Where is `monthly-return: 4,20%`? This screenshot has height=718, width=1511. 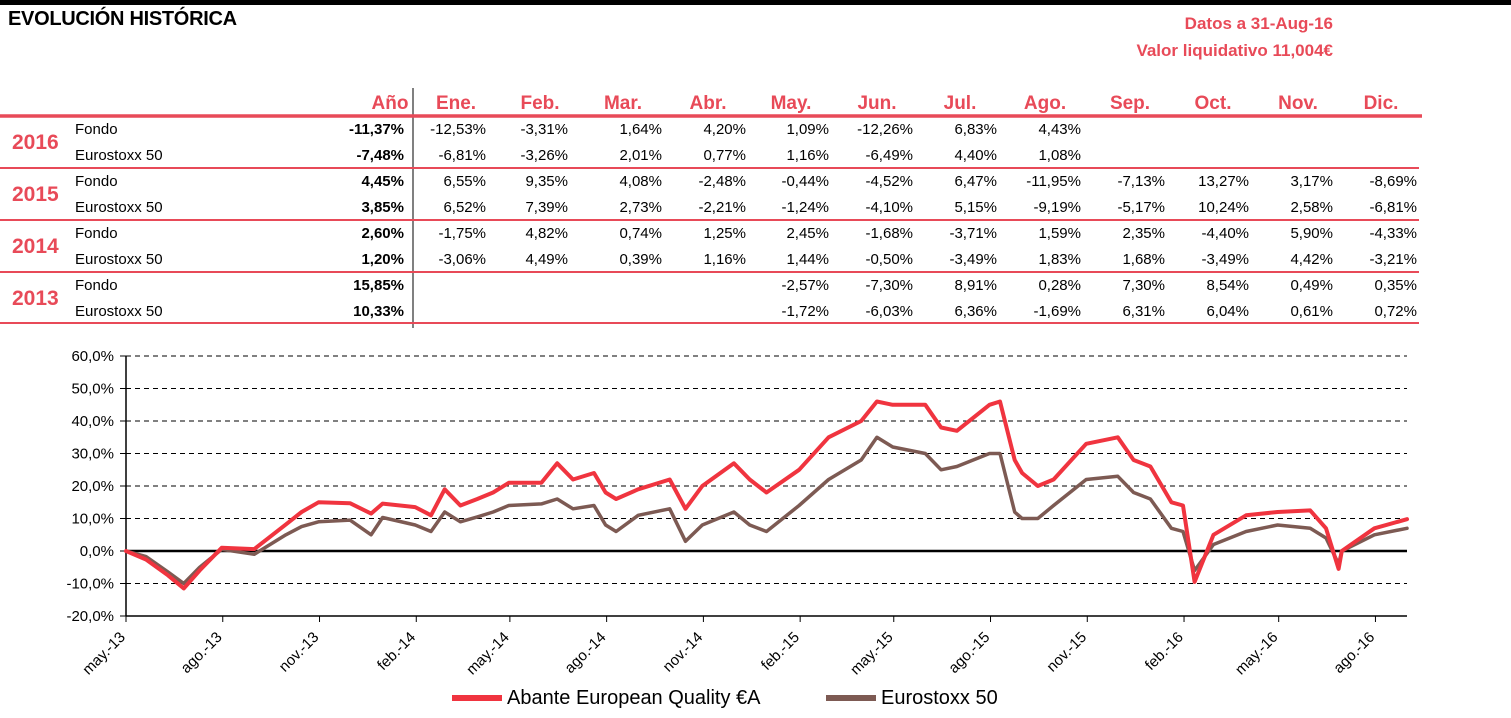 monthly-return: 4,20% is located at coordinates (724, 129).